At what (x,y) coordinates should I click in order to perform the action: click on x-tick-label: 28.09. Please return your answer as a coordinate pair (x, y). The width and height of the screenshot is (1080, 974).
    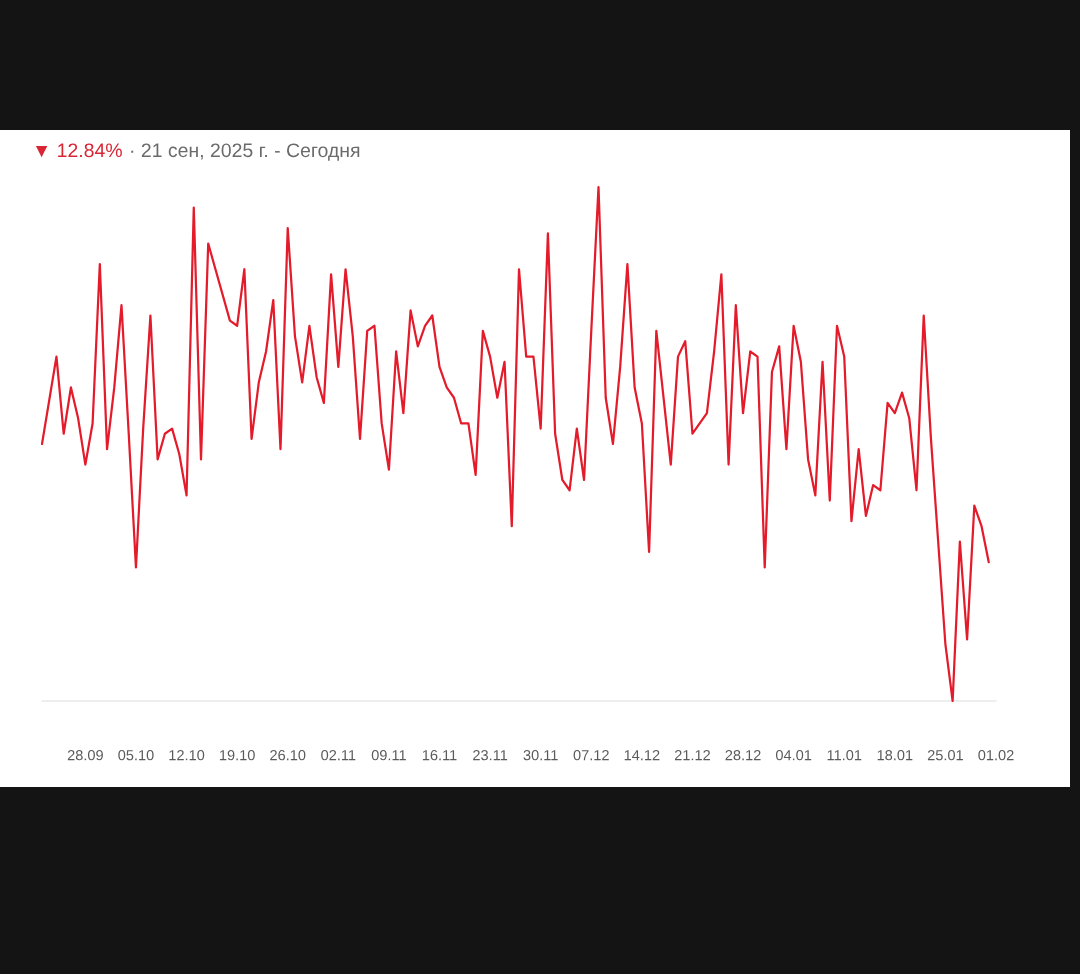
    Looking at the image, I should click on (85, 755).